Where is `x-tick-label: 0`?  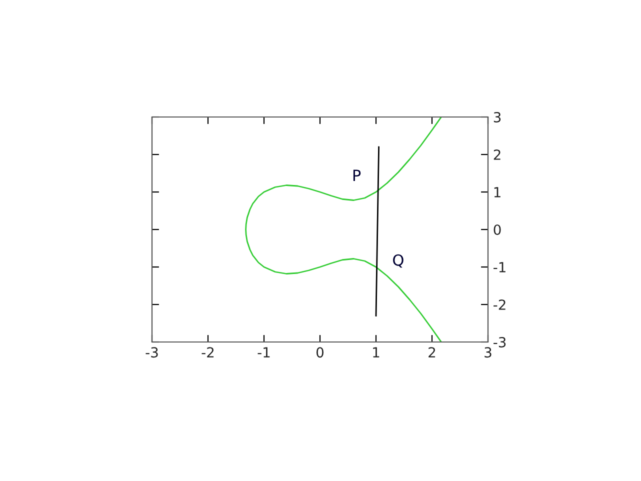
x-tick-label: 0 is located at coordinates (320, 352).